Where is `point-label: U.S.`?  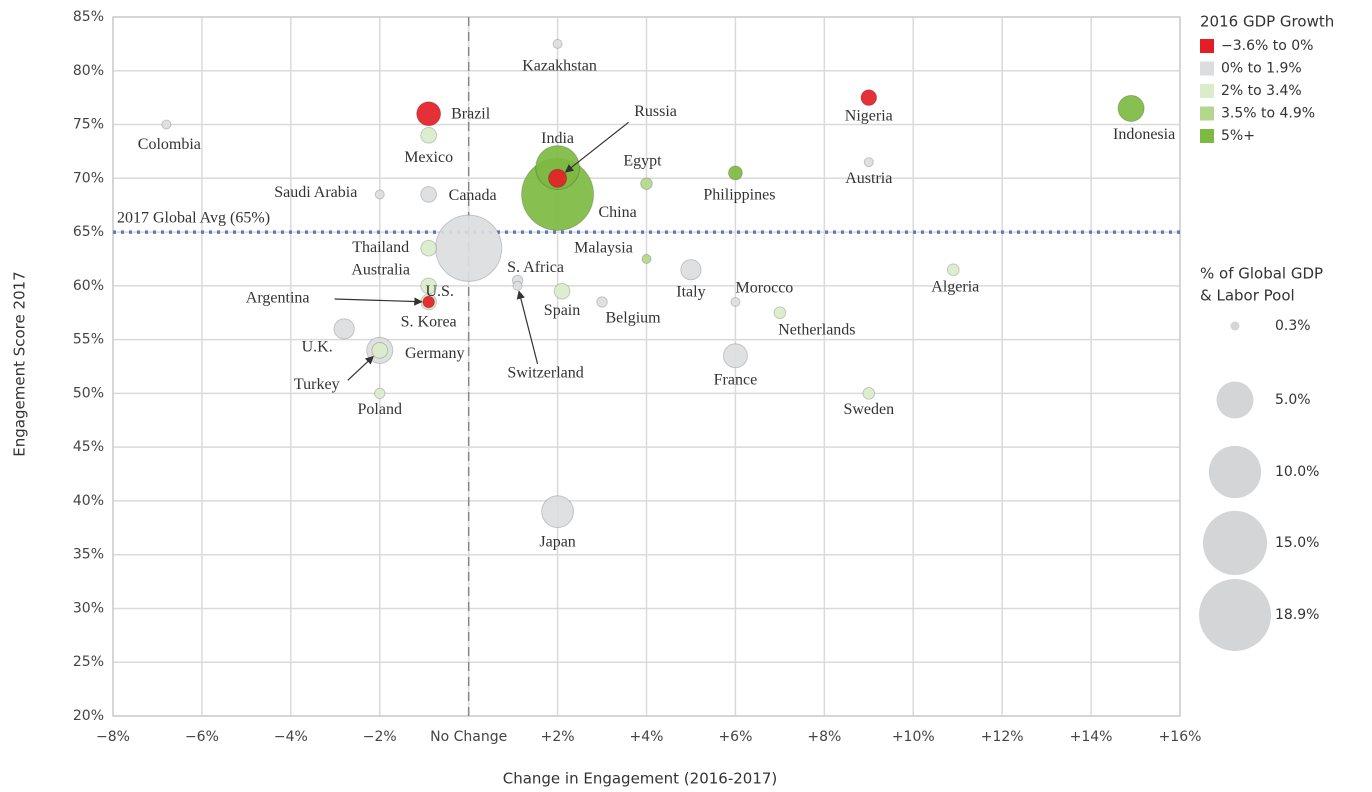 point-label: U.S. is located at coordinates (439, 291).